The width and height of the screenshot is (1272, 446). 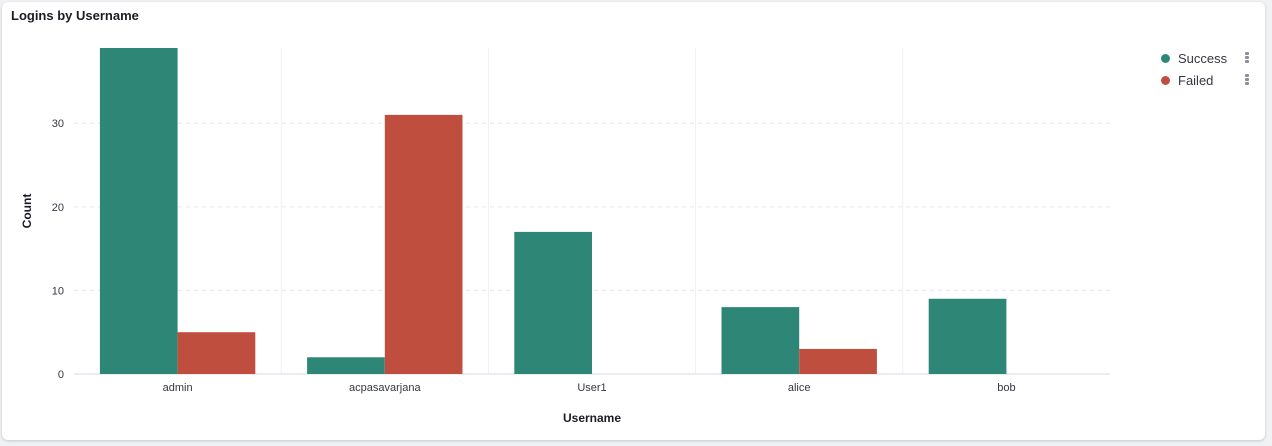 What do you see at coordinates (591, 388) in the screenshot?
I see `x-tick-label: User1` at bounding box center [591, 388].